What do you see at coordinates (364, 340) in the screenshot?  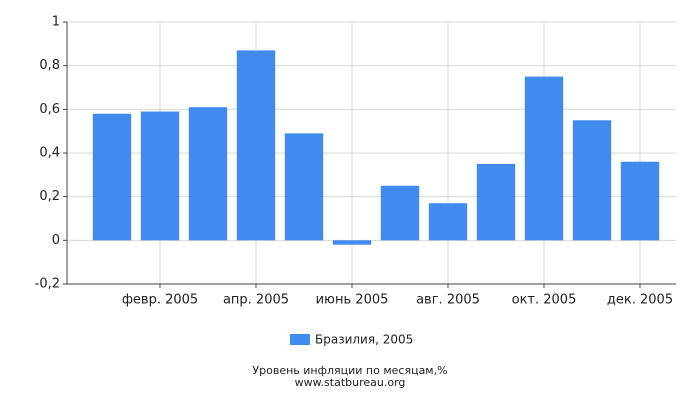 I see `legend-label: Бразилия, 2005` at bounding box center [364, 340].